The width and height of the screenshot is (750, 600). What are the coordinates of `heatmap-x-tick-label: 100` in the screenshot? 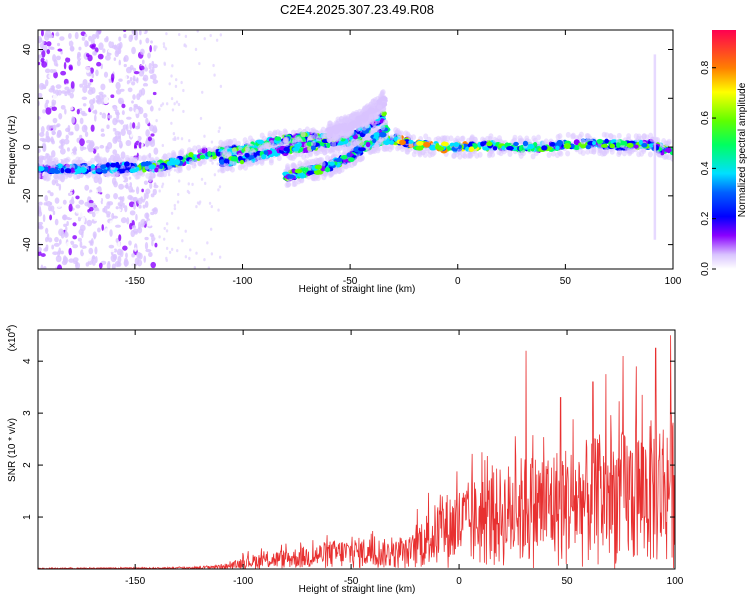 It's located at (673, 281).